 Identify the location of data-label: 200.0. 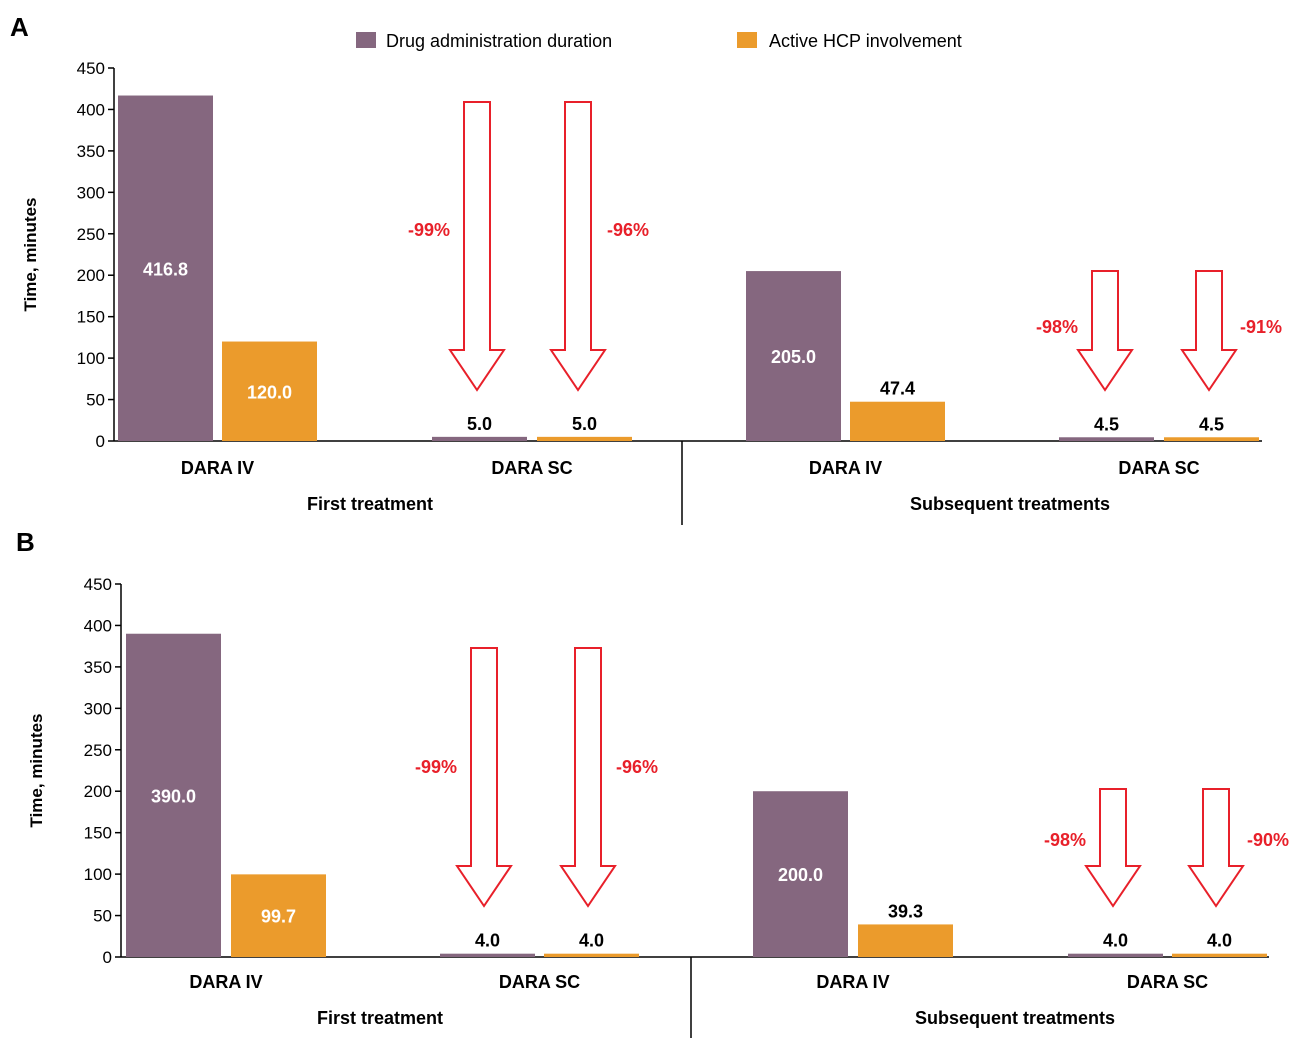
(800, 875).